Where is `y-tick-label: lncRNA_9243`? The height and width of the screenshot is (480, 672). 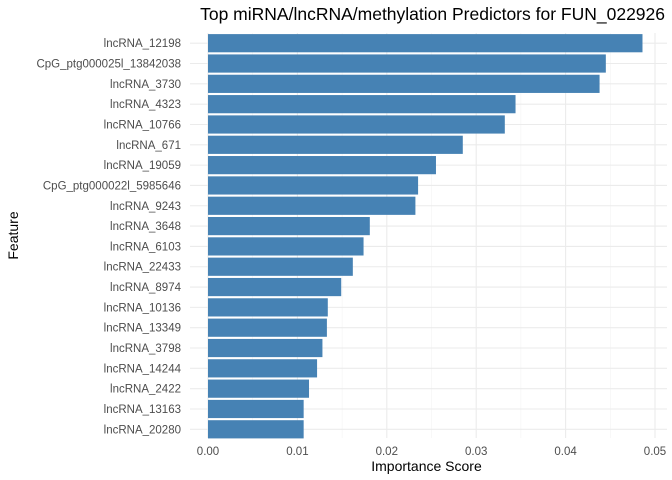 y-tick-label: lncRNA_9243 is located at coordinates (145, 207).